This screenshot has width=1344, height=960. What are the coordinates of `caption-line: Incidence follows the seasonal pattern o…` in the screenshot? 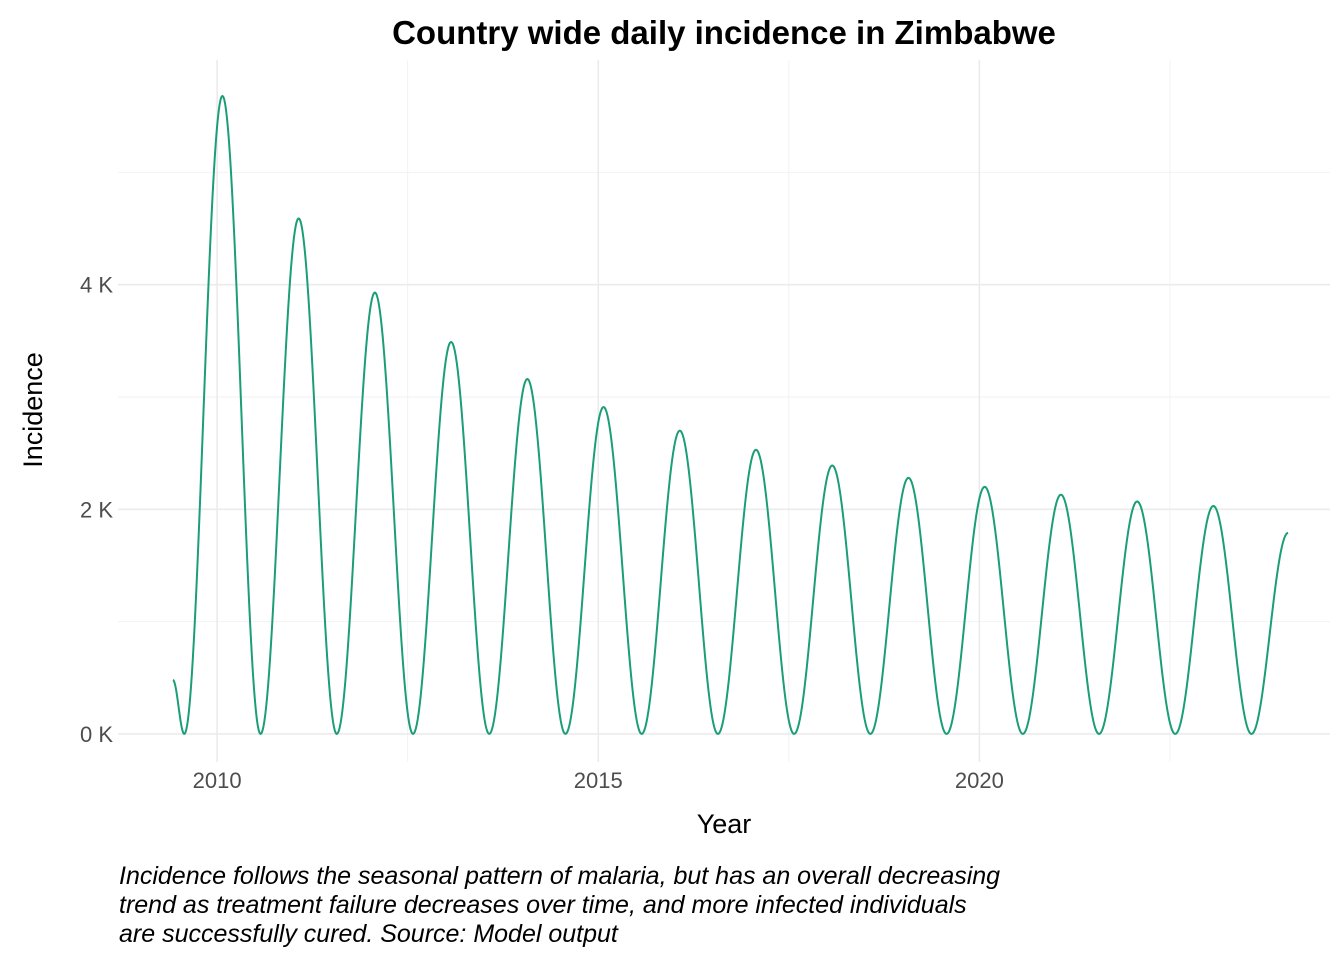 It's located at (560, 876).